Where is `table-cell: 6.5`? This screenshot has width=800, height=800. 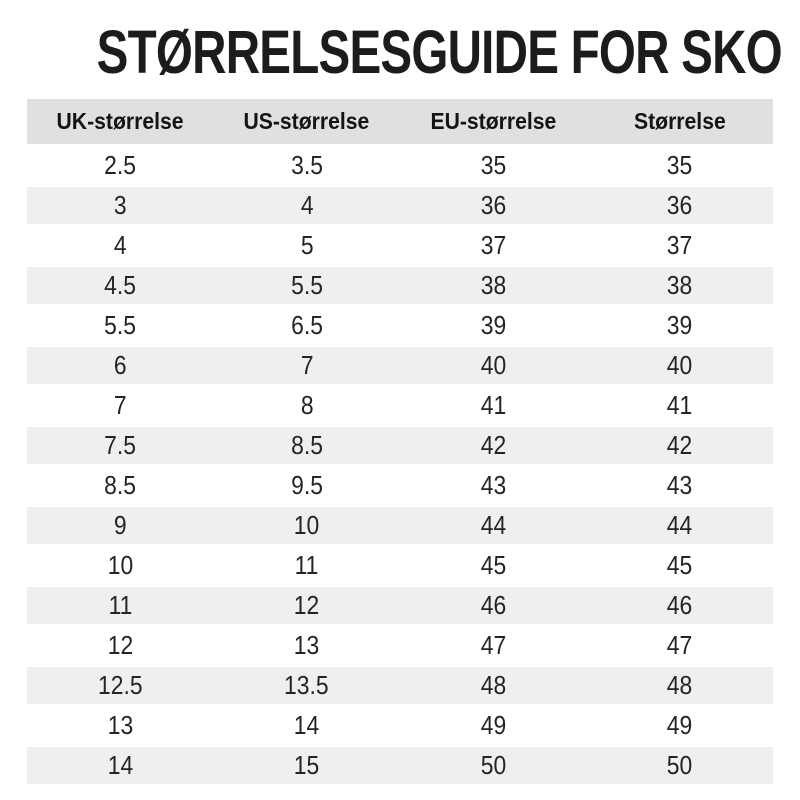
table-cell: 6.5 is located at coordinates (306, 325).